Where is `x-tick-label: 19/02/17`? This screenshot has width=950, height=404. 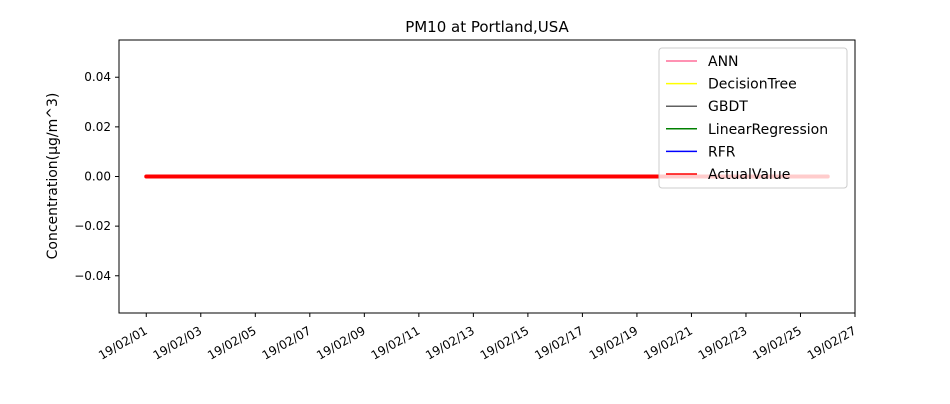 x-tick-label: 19/02/17 is located at coordinates (559, 342).